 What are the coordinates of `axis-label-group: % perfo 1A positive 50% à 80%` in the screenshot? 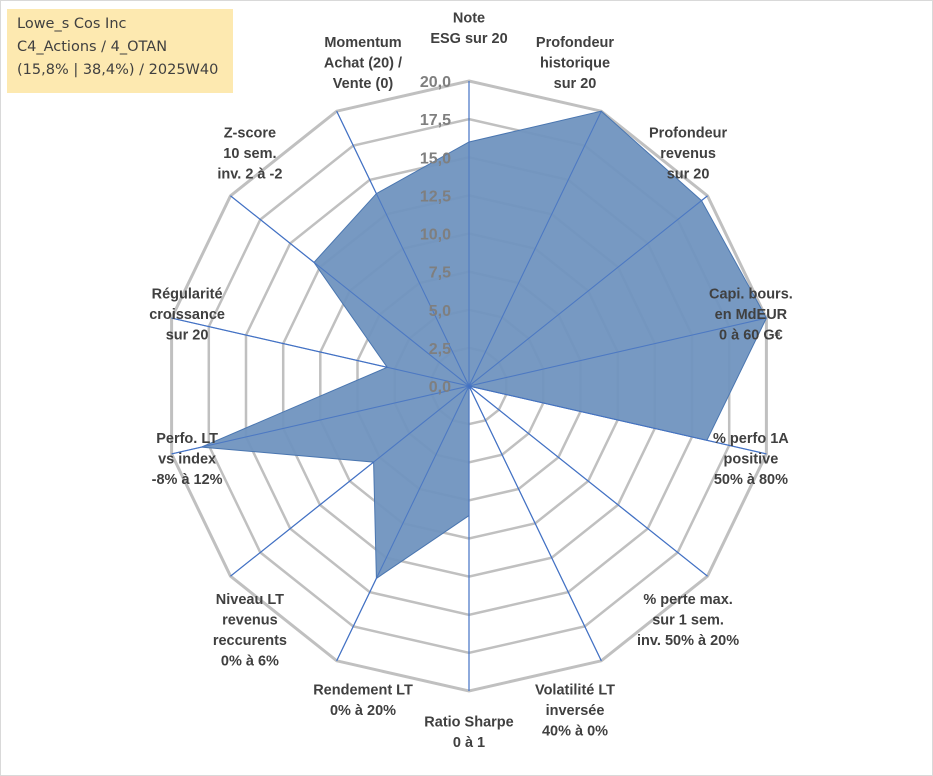 It's located at (751, 459).